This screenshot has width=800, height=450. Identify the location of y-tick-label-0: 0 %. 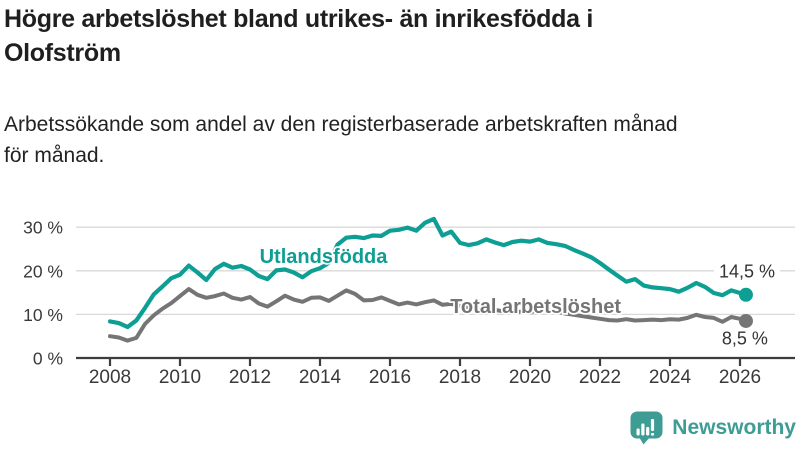
(48, 359).